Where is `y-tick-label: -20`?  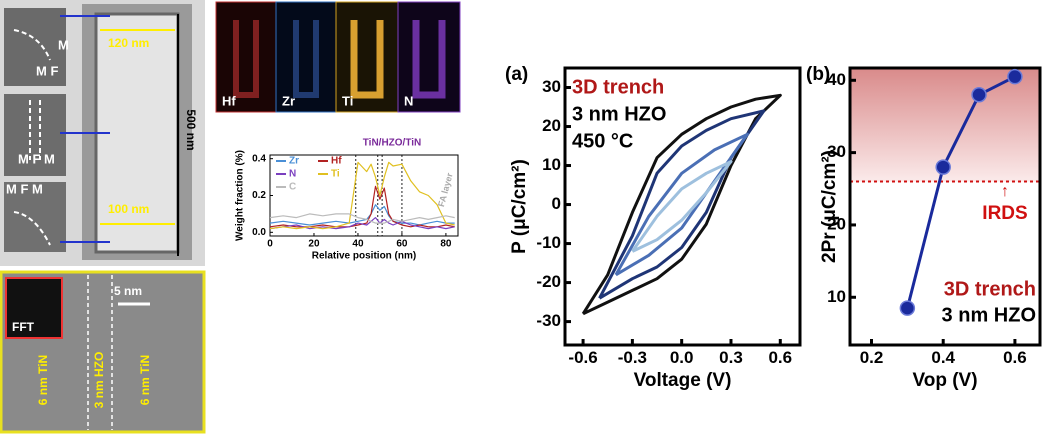
y-tick-label: -20 is located at coordinates (548, 281).